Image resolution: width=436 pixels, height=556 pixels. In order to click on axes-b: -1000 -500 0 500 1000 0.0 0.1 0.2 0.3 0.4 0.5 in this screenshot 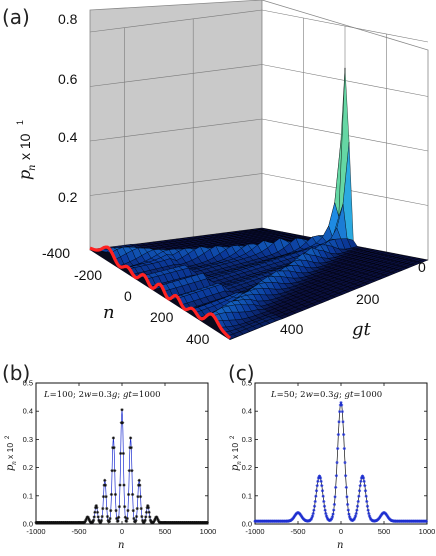, I will do `click(120, 458)`.